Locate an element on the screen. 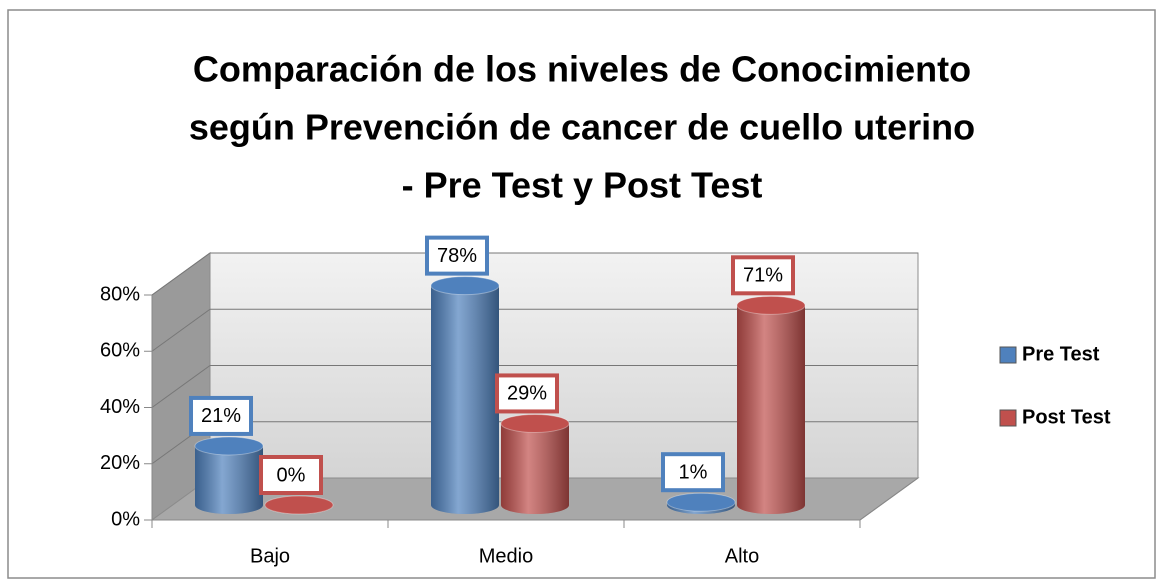 This screenshot has width=1165, height=583. x-tick-label: Alto is located at coordinates (742, 556).